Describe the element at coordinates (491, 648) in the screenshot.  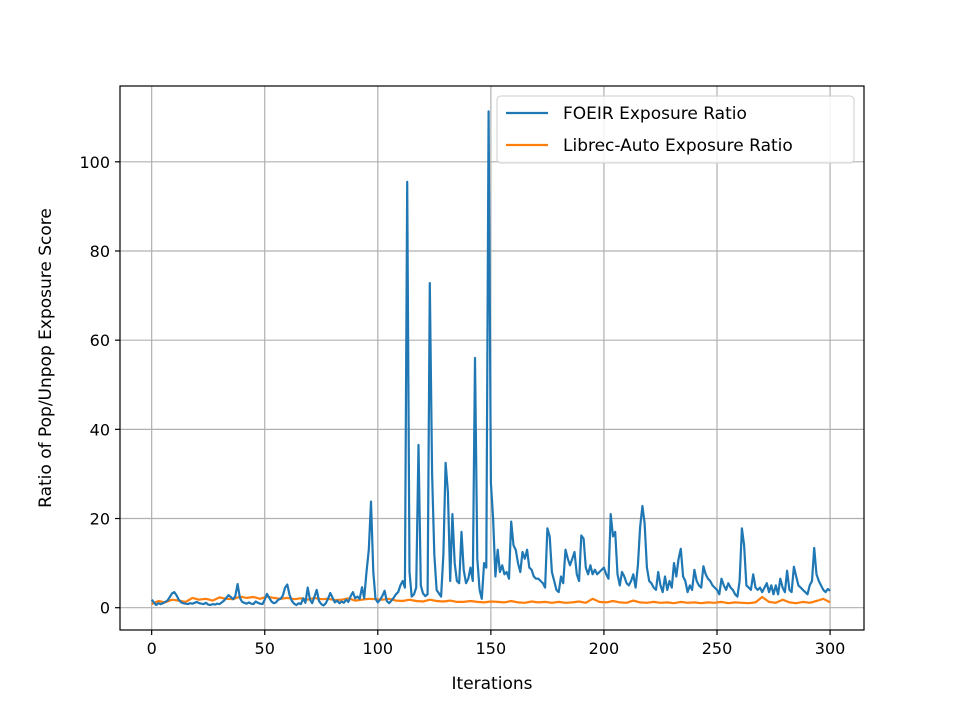
I see `x-tick-label: 150` at that location.